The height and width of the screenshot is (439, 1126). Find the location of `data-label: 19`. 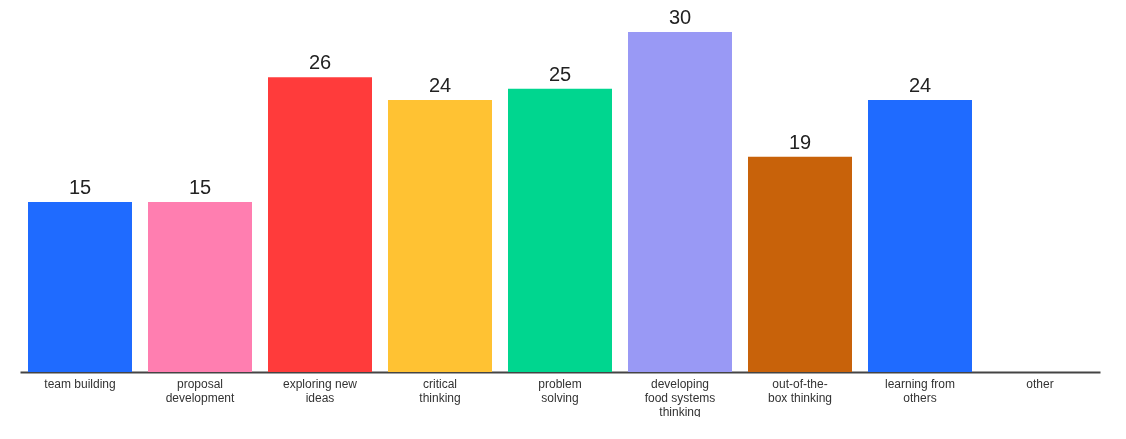

data-label: 19 is located at coordinates (800, 141).